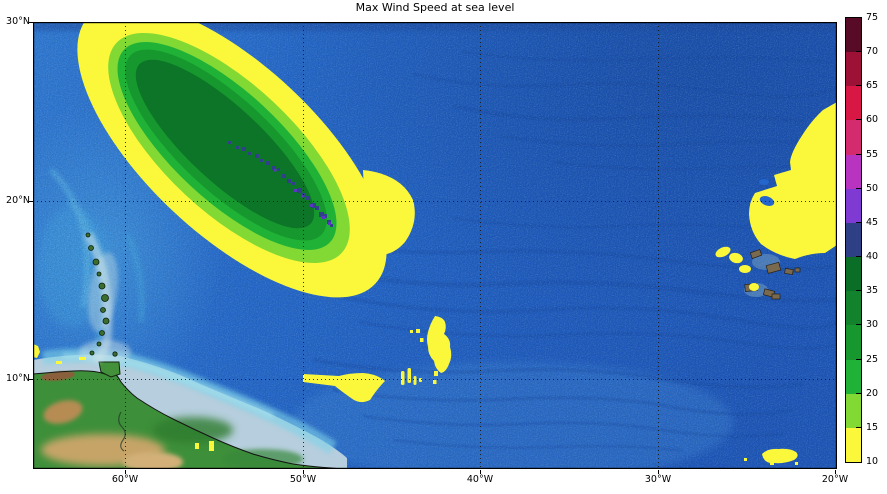 This screenshot has width=887, height=494. What do you see at coordinates (872, 359) in the screenshot?
I see `colorbar-tick-label: 25` at bounding box center [872, 359].